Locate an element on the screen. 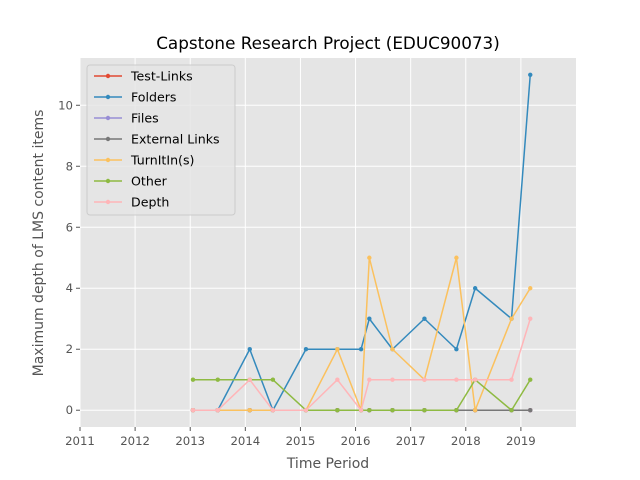 This screenshot has height=480, width=640. legend-item: Folders is located at coordinates (135, 97).